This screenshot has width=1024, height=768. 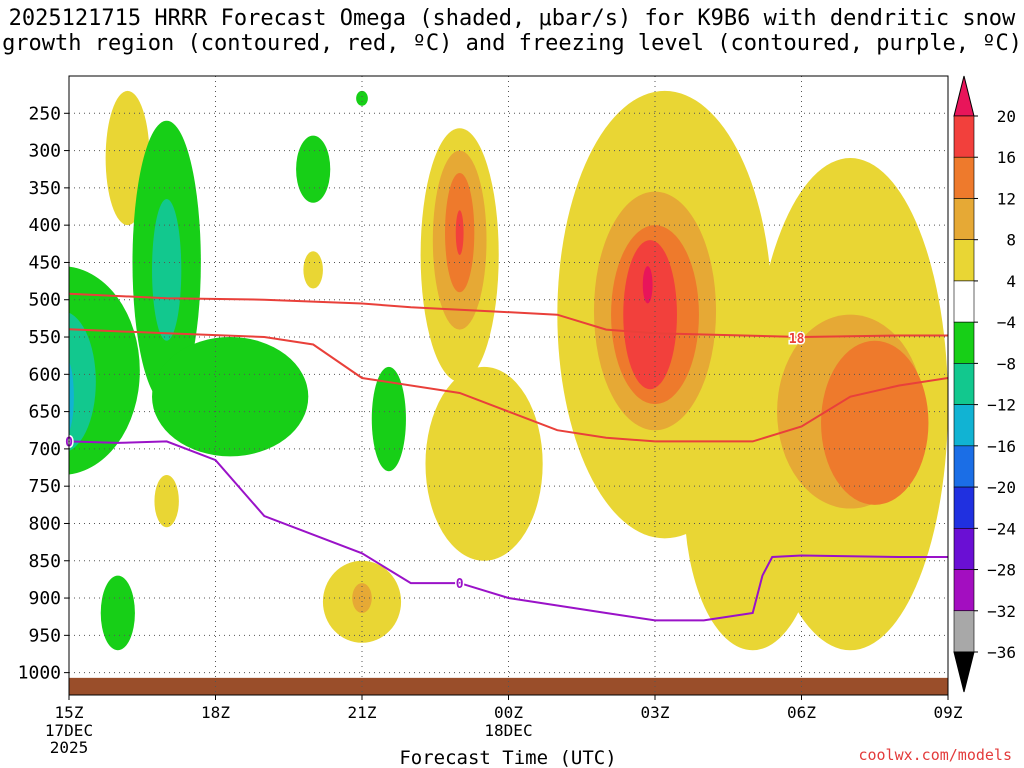 I want to click on y-tick-label: 250, so click(x=44, y=113).